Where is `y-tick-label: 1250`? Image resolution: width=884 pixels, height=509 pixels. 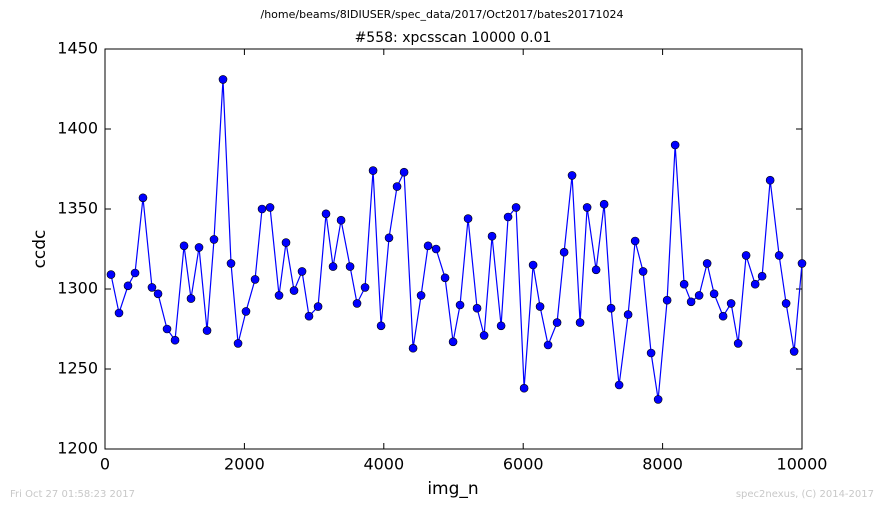 y-tick-label: 1250 is located at coordinates (77, 368).